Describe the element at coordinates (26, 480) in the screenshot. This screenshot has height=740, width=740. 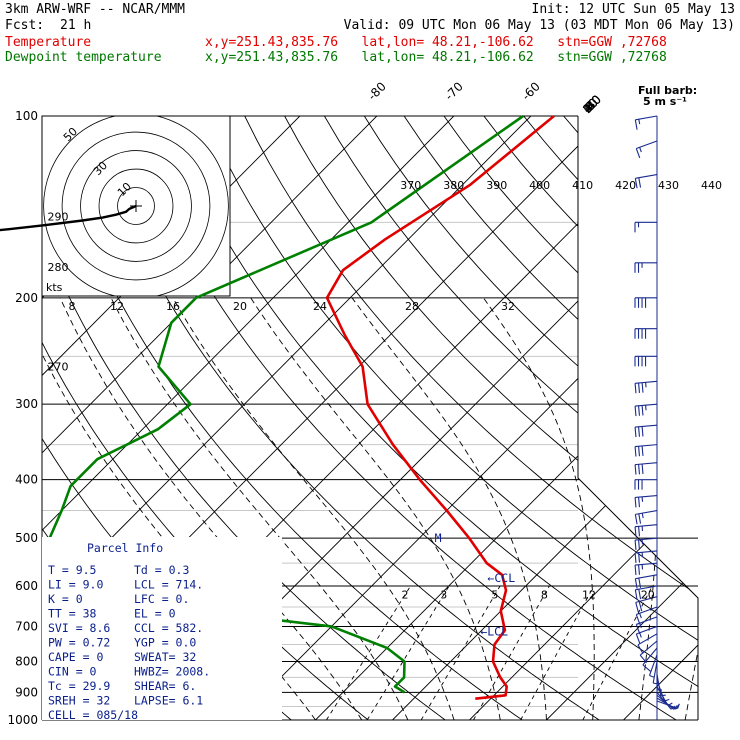
I see `pressure-label-400: 400` at that location.